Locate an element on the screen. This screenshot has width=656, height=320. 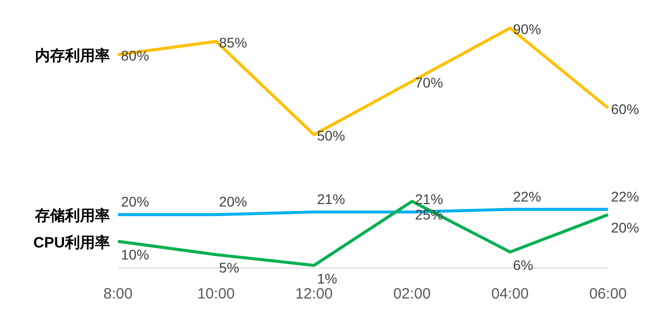
series-label: 内存利用率 is located at coordinates (72, 55).